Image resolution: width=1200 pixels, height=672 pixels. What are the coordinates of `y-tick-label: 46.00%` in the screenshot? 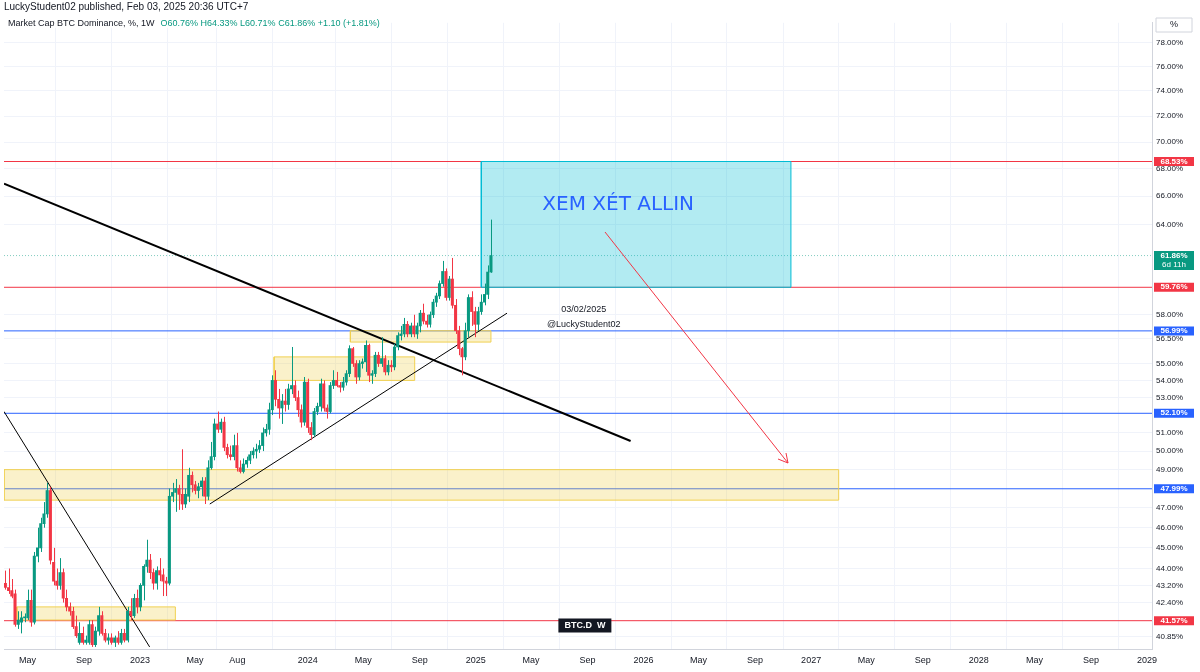 It's located at (1170, 527).